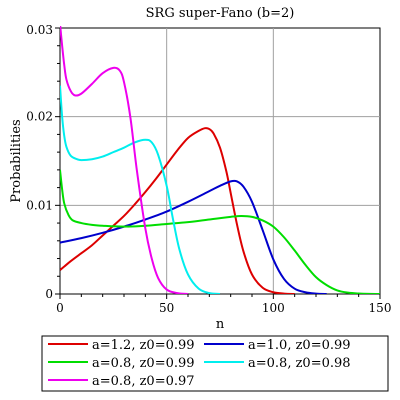 This screenshot has height=400, width=400. What do you see at coordinates (299, 363) in the screenshot?
I see `legend-label-4: a=0.8, z0=0.98` at bounding box center [299, 363].